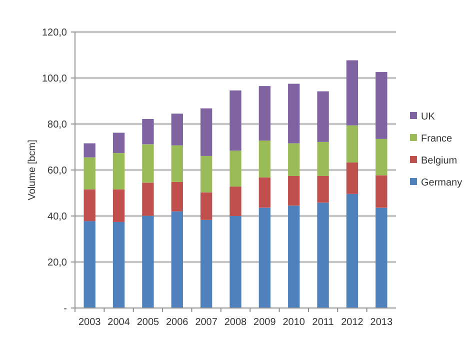 The height and width of the screenshot is (355, 474). Describe the element at coordinates (381, 322) in the screenshot. I see `x-tick-label: 2013` at that location.